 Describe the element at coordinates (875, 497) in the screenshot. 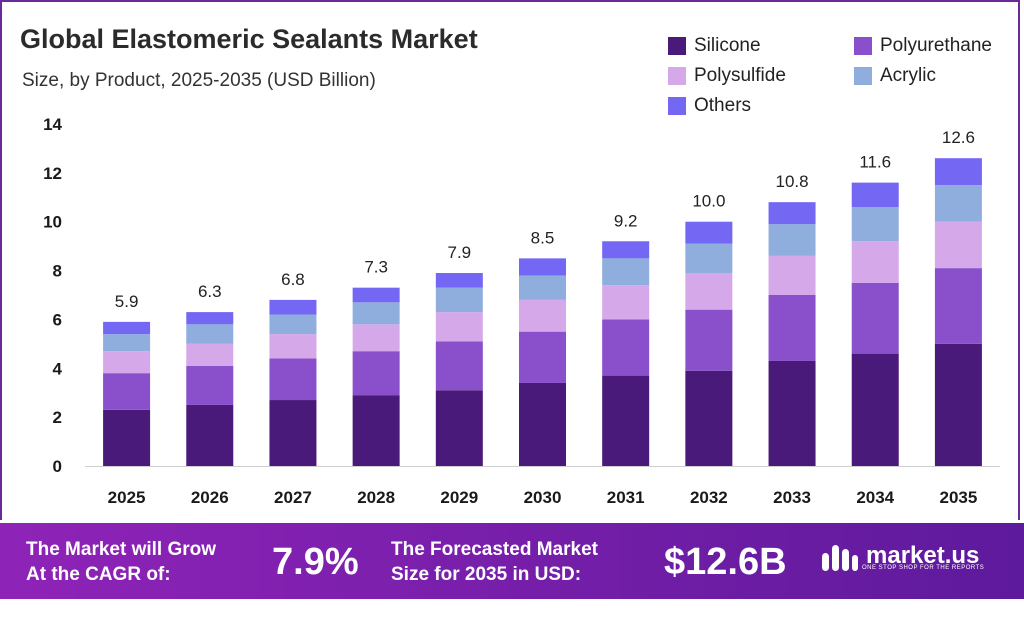

I see `x-tick-label: 2034` at that location.